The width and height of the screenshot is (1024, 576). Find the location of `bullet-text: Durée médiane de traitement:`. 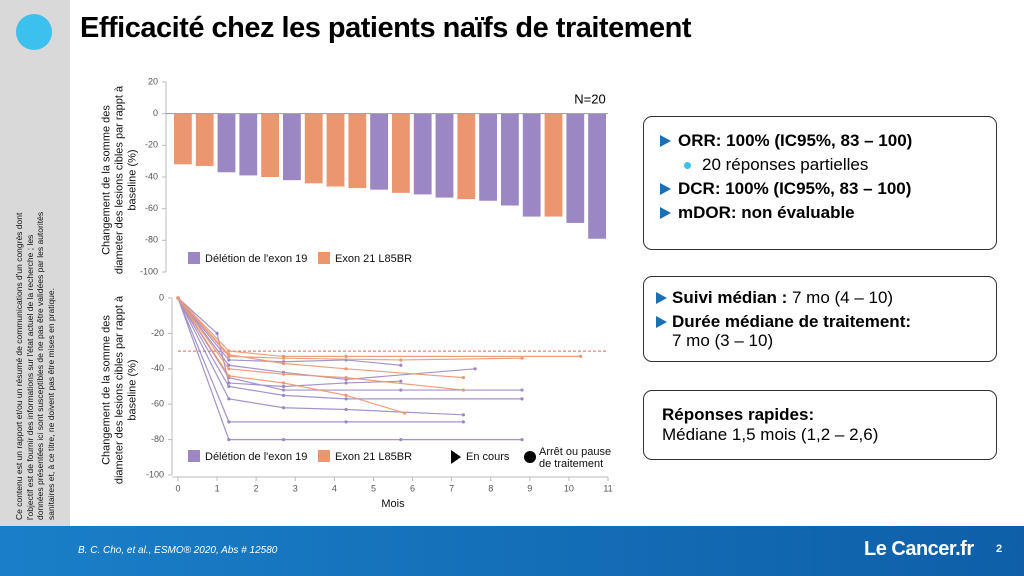

bullet-text: Durée médiane de traitement: is located at coordinates (792, 321).